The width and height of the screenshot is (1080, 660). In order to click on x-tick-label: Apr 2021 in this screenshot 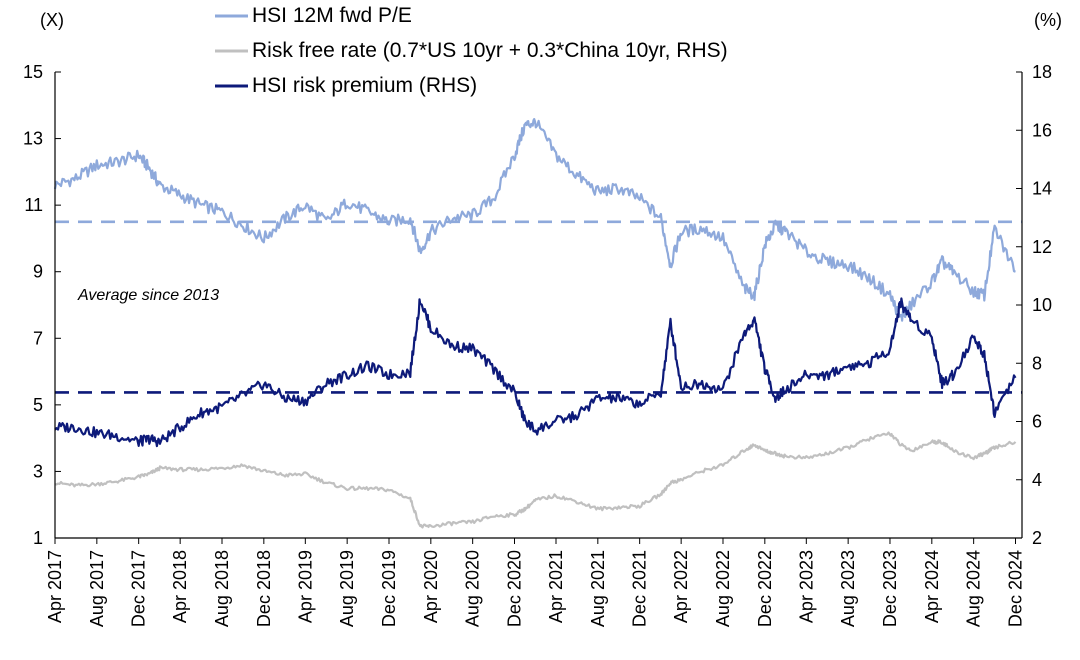, I will do `click(556, 586)`.